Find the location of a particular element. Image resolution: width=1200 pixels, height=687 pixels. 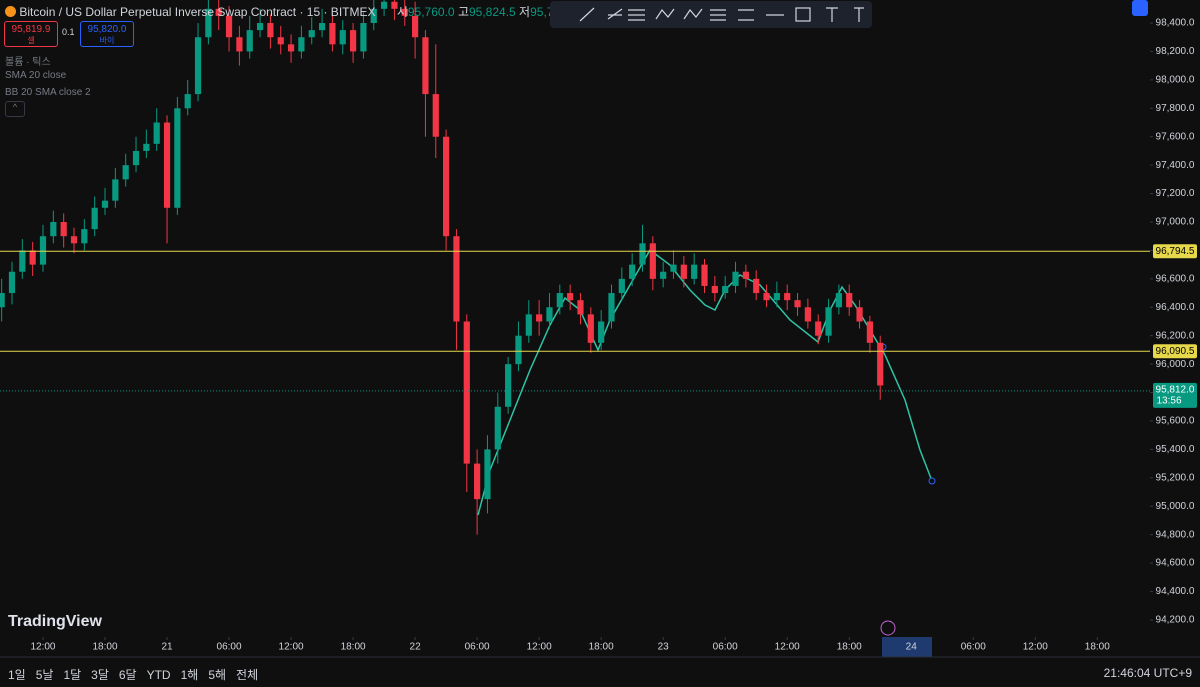

countdown: 13:56 is located at coordinates (1168, 400).